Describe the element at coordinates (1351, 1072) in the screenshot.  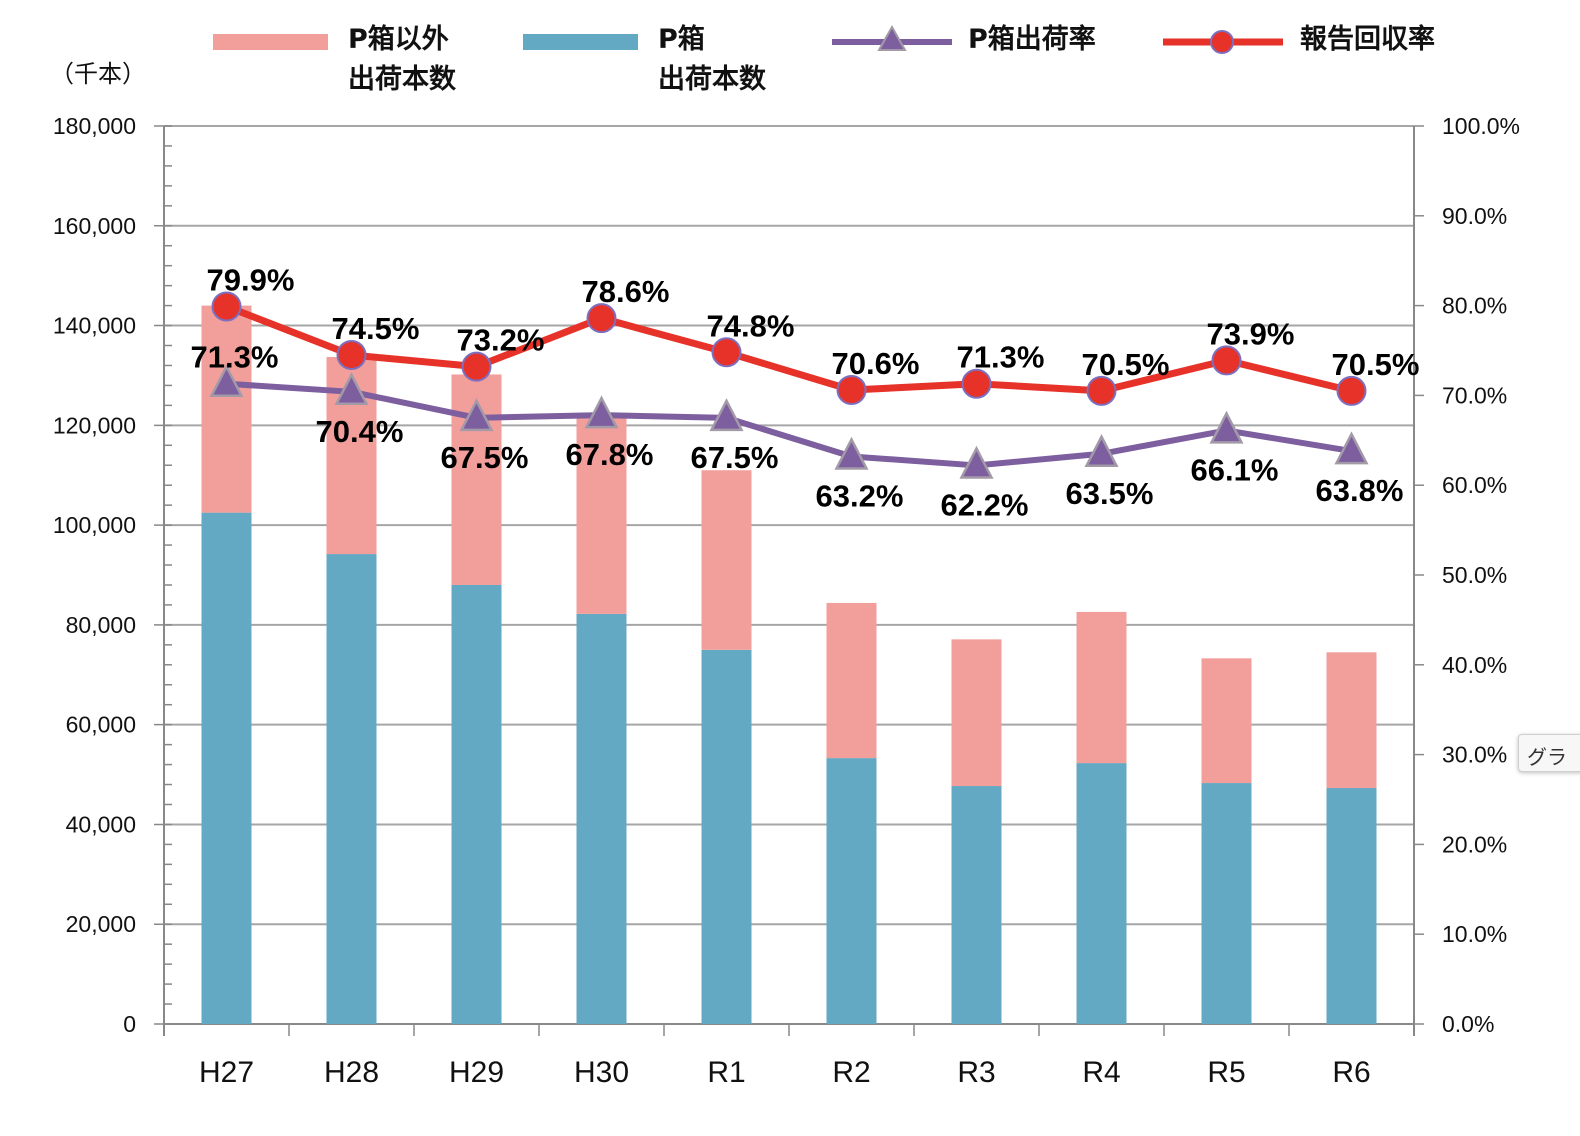
I see `category-label: R6` at that location.